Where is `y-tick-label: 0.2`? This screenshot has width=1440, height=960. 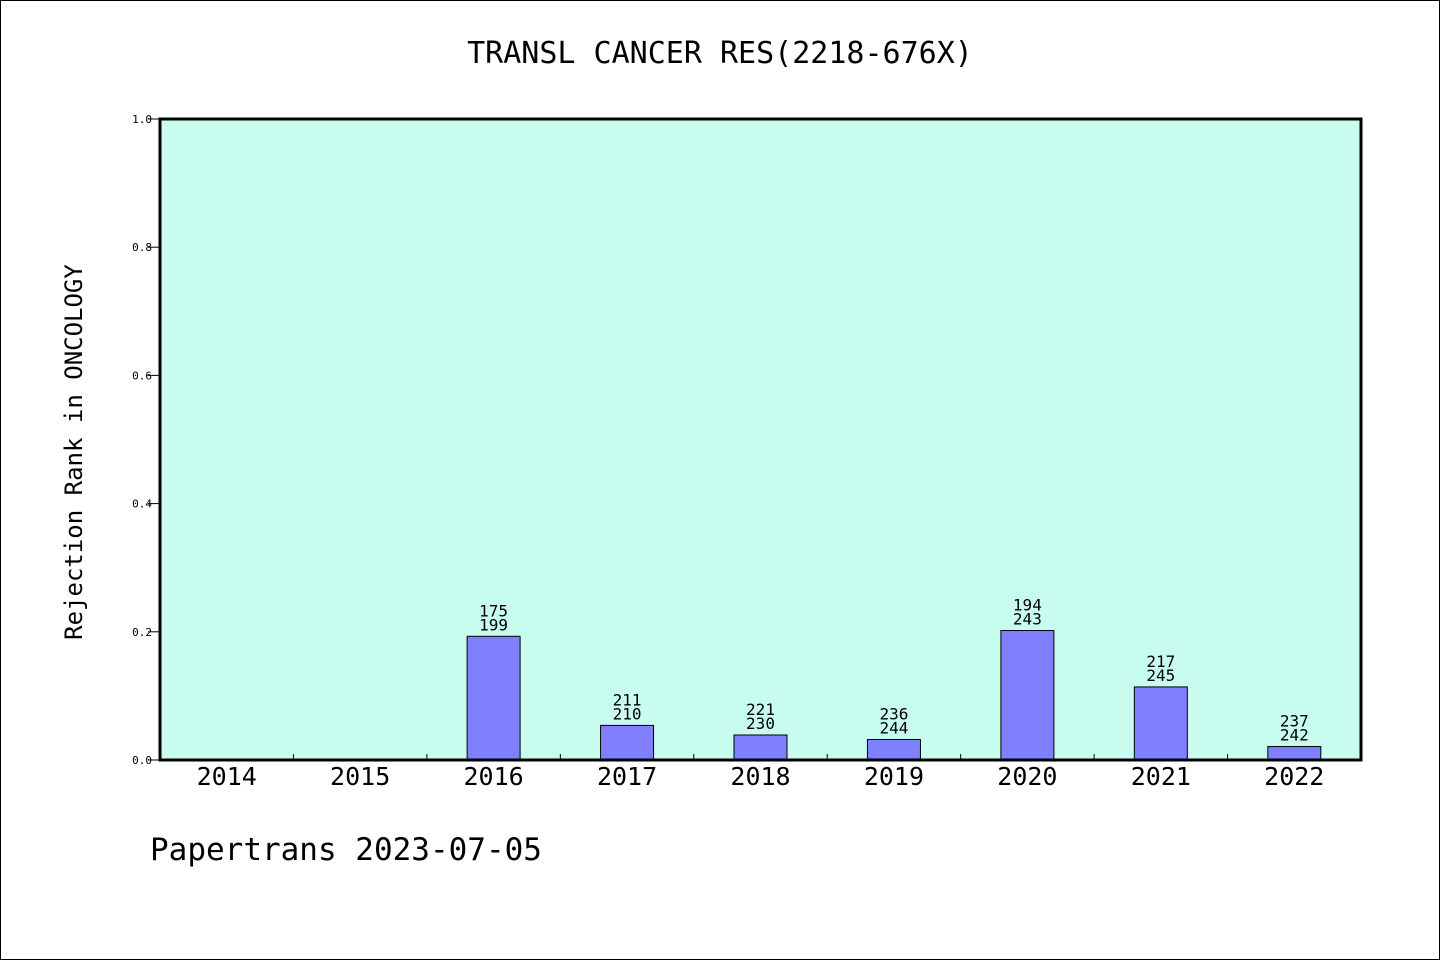
y-tick-label: 0.2 is located at coordinates (142, 632).